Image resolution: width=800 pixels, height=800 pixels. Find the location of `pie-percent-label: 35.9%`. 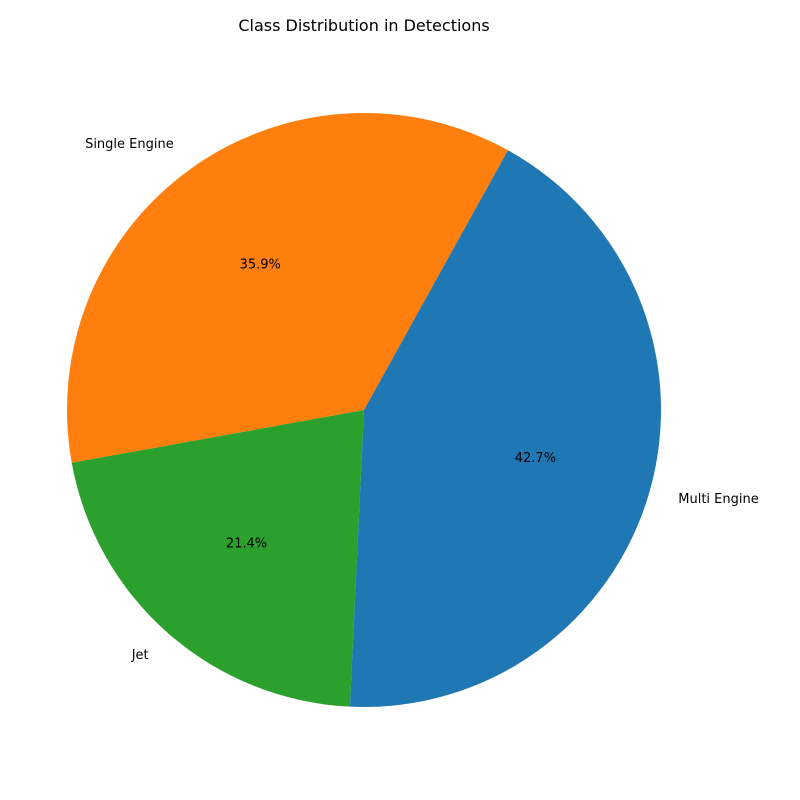

pie-percent-label: 35.9% is located at coordinates (260, 265).